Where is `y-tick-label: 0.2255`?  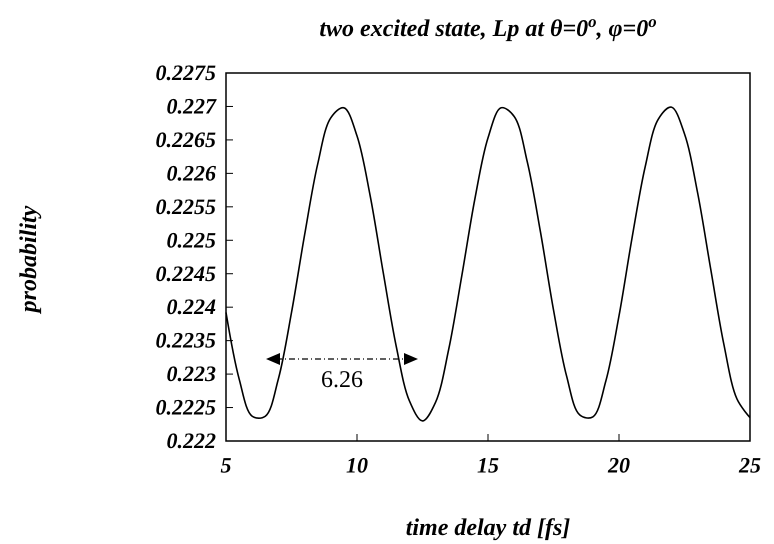
y-tick-label: 0.2255 is located at coordinates (186, 206).